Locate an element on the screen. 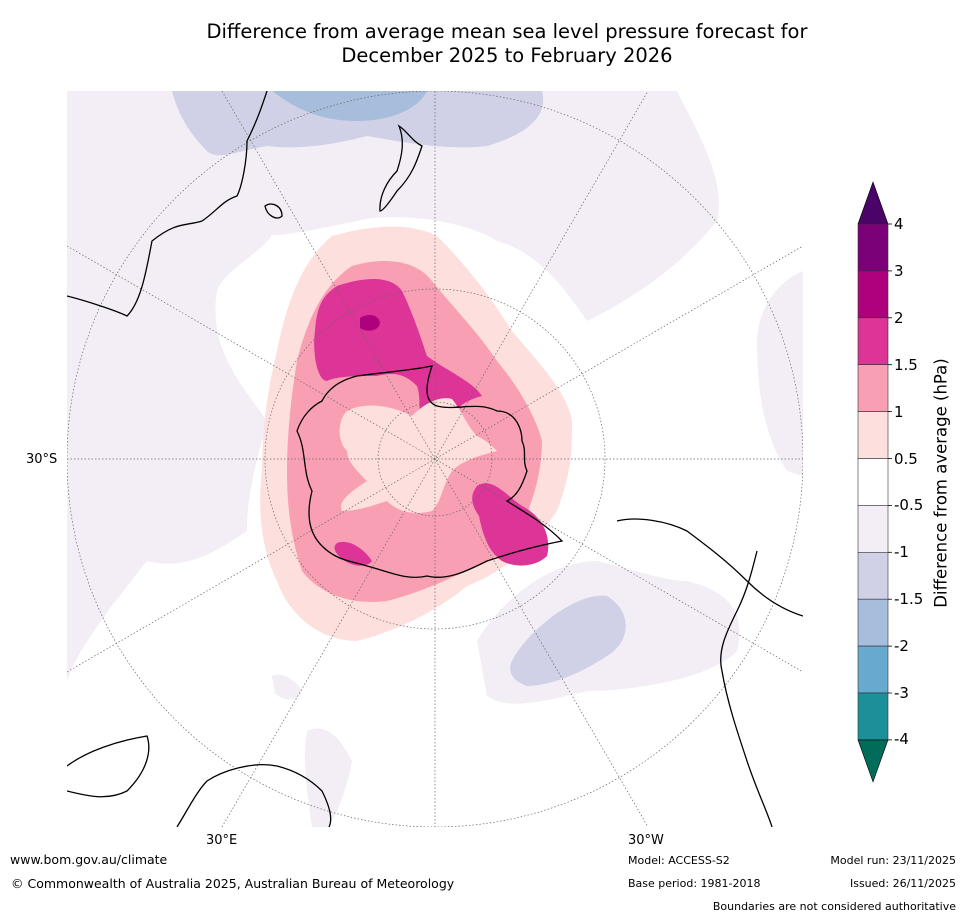 This screenshot has width=965, height=919. colorbar-tick: -2 is located at coordinates (901, 646).